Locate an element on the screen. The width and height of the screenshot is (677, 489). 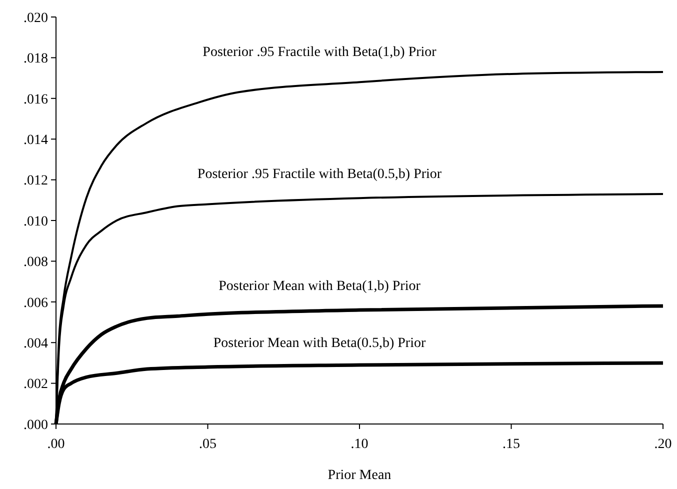
x-tick-label: .05 is located at coordinates (207, 444).